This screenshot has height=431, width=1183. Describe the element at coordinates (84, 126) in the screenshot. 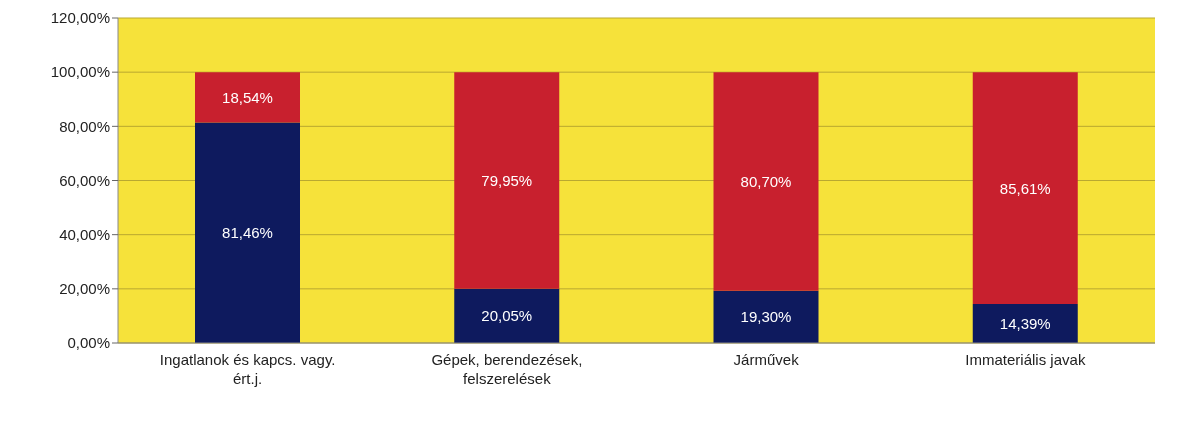

I see `y-tick-label: 80,00%` at that location.